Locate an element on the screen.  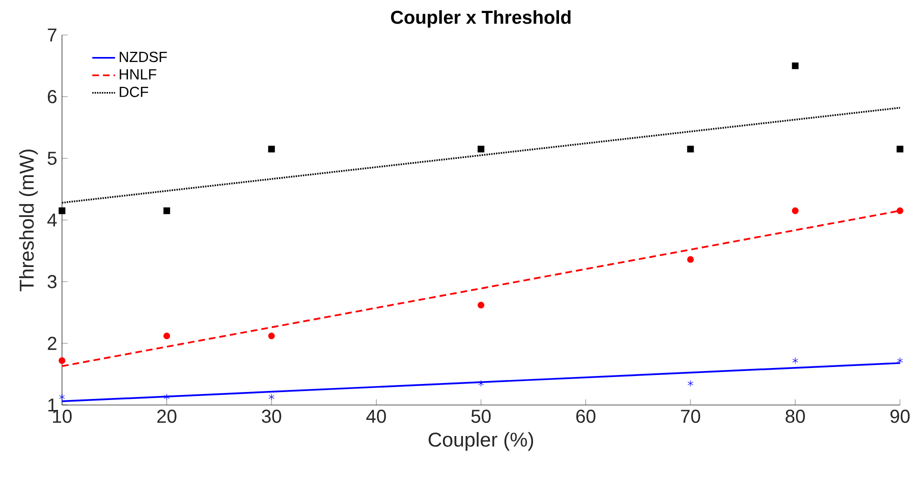
x-tick-label: 20 is located at coordinates (166, 416).